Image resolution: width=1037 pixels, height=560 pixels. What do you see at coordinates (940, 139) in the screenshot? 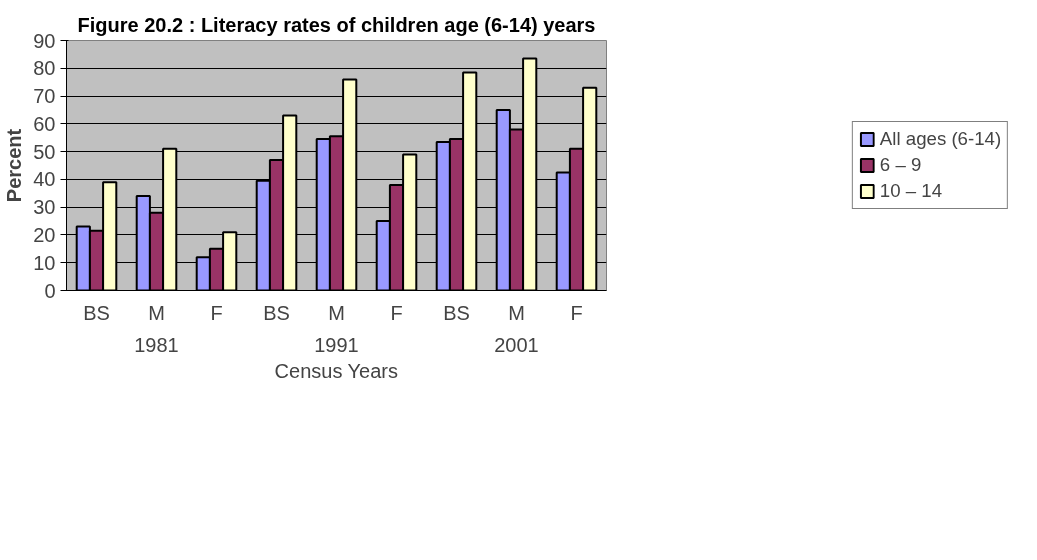
I see `legend-label: All ages (6-14)` at bounding box center [940, 139].